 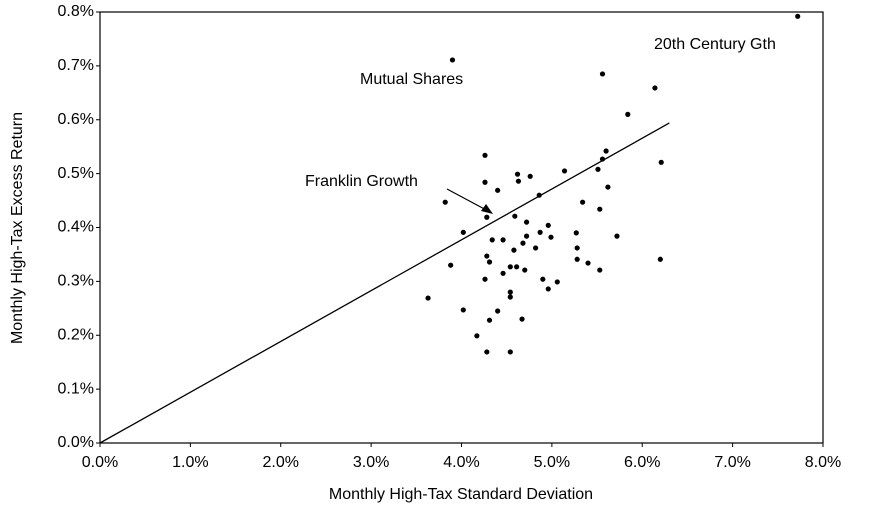 What do you see at coordinates (371, 462) in the screenshot?
I see `x-tick-label: 3.0%` at bounding box center [371, 462].